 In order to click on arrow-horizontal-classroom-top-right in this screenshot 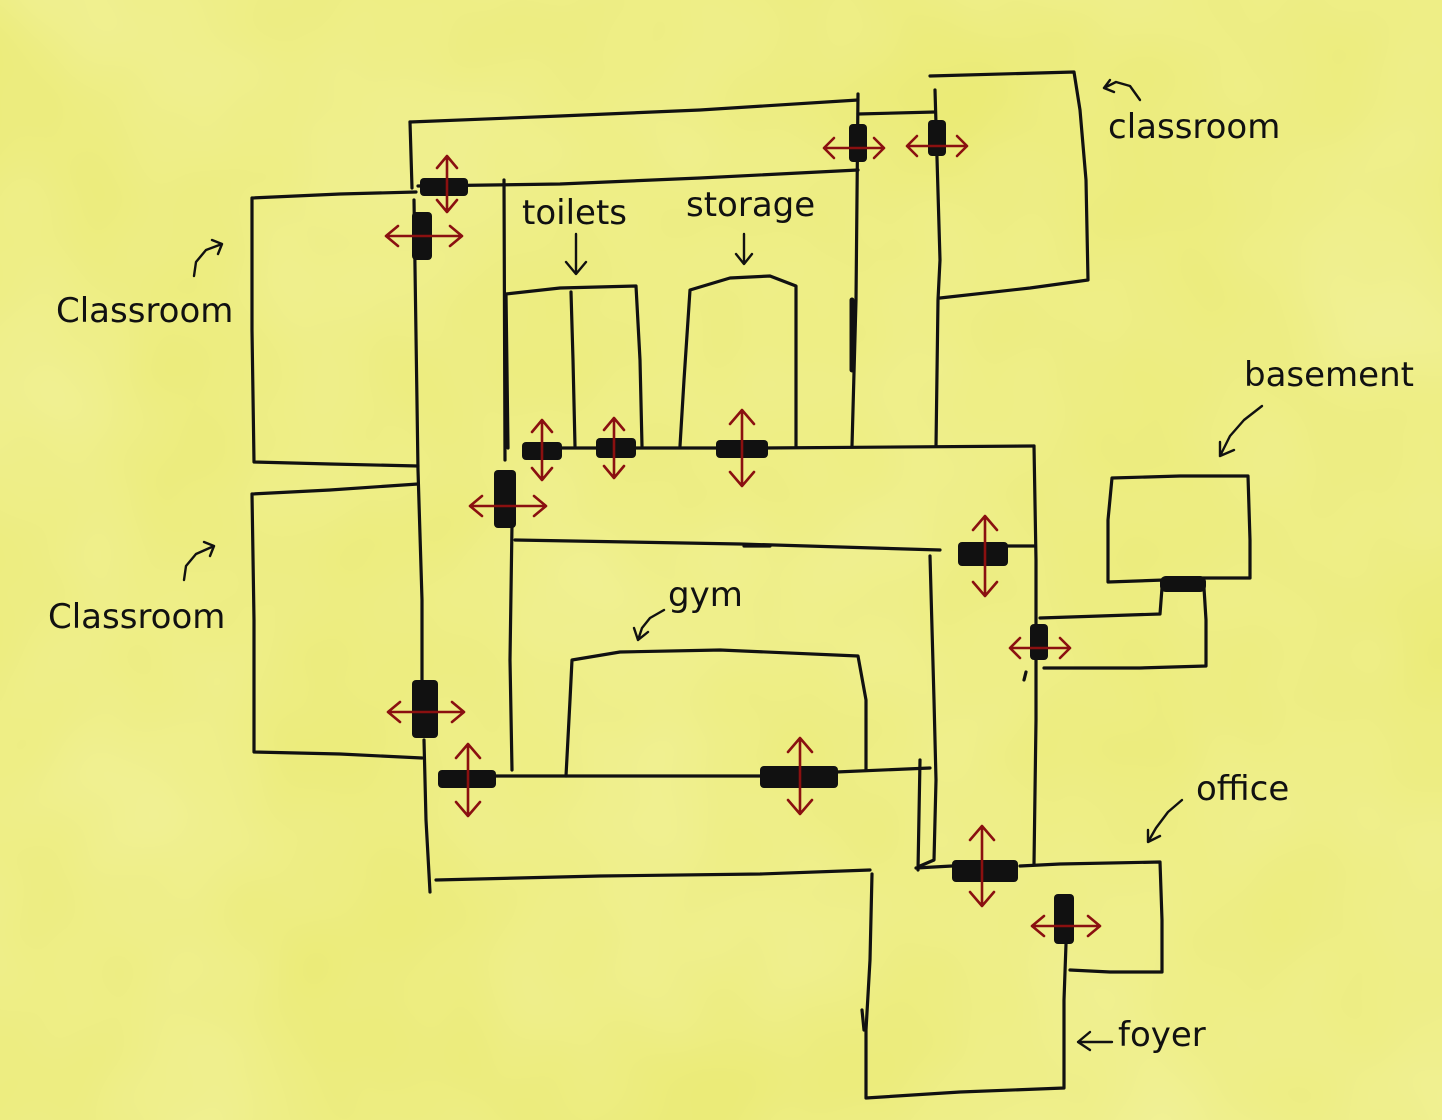, I will do `click(937, 146)`.